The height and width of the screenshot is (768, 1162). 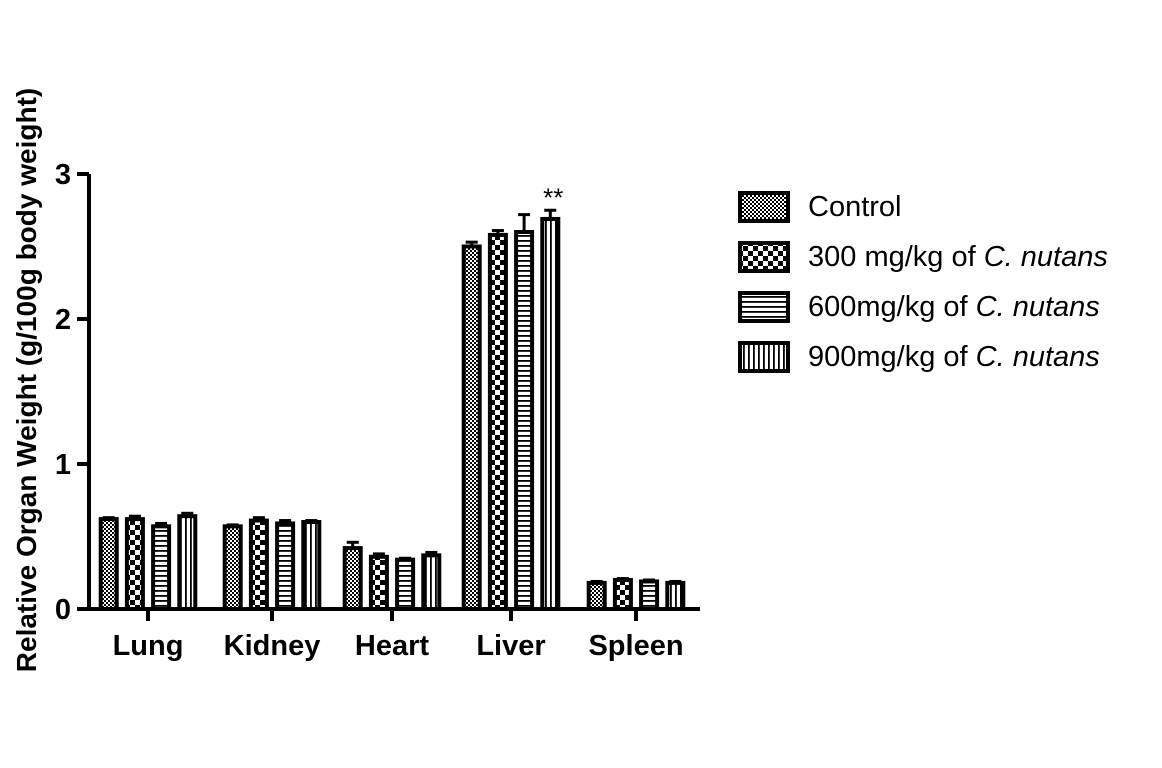 I want to click on legend-item-600mg: 600mg/kg of C. nutans, so click(x=923, y=307).